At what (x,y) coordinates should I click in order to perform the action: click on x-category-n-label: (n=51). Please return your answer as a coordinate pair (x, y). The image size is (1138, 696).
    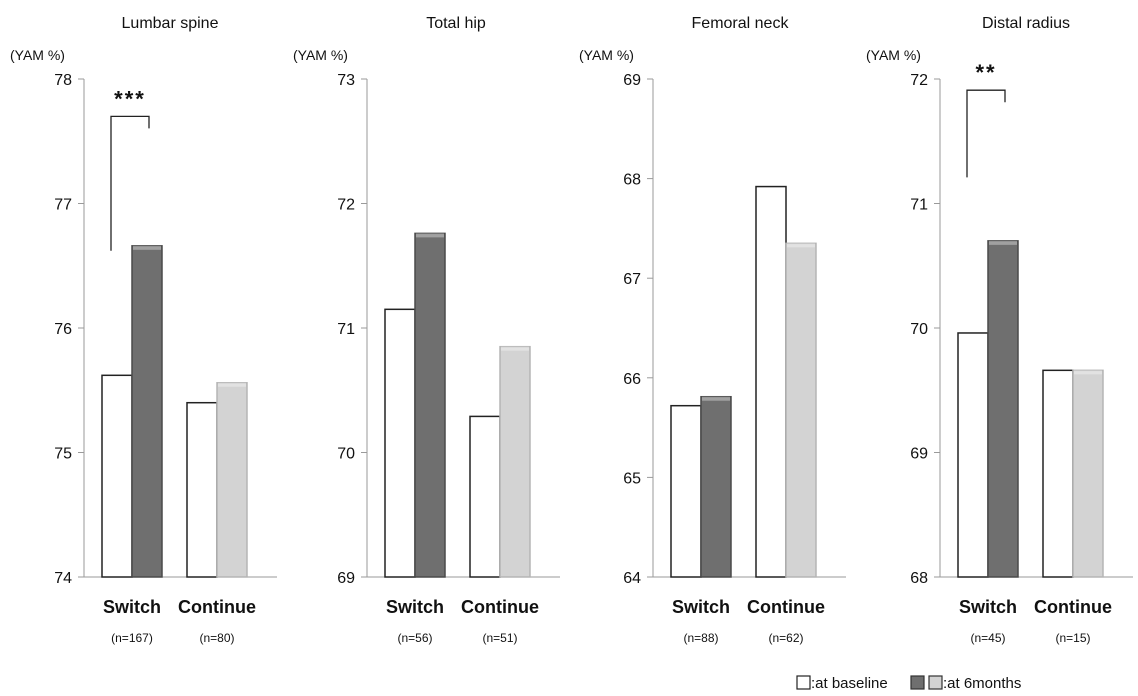
    Looking at the image, I should click on (499, 638).